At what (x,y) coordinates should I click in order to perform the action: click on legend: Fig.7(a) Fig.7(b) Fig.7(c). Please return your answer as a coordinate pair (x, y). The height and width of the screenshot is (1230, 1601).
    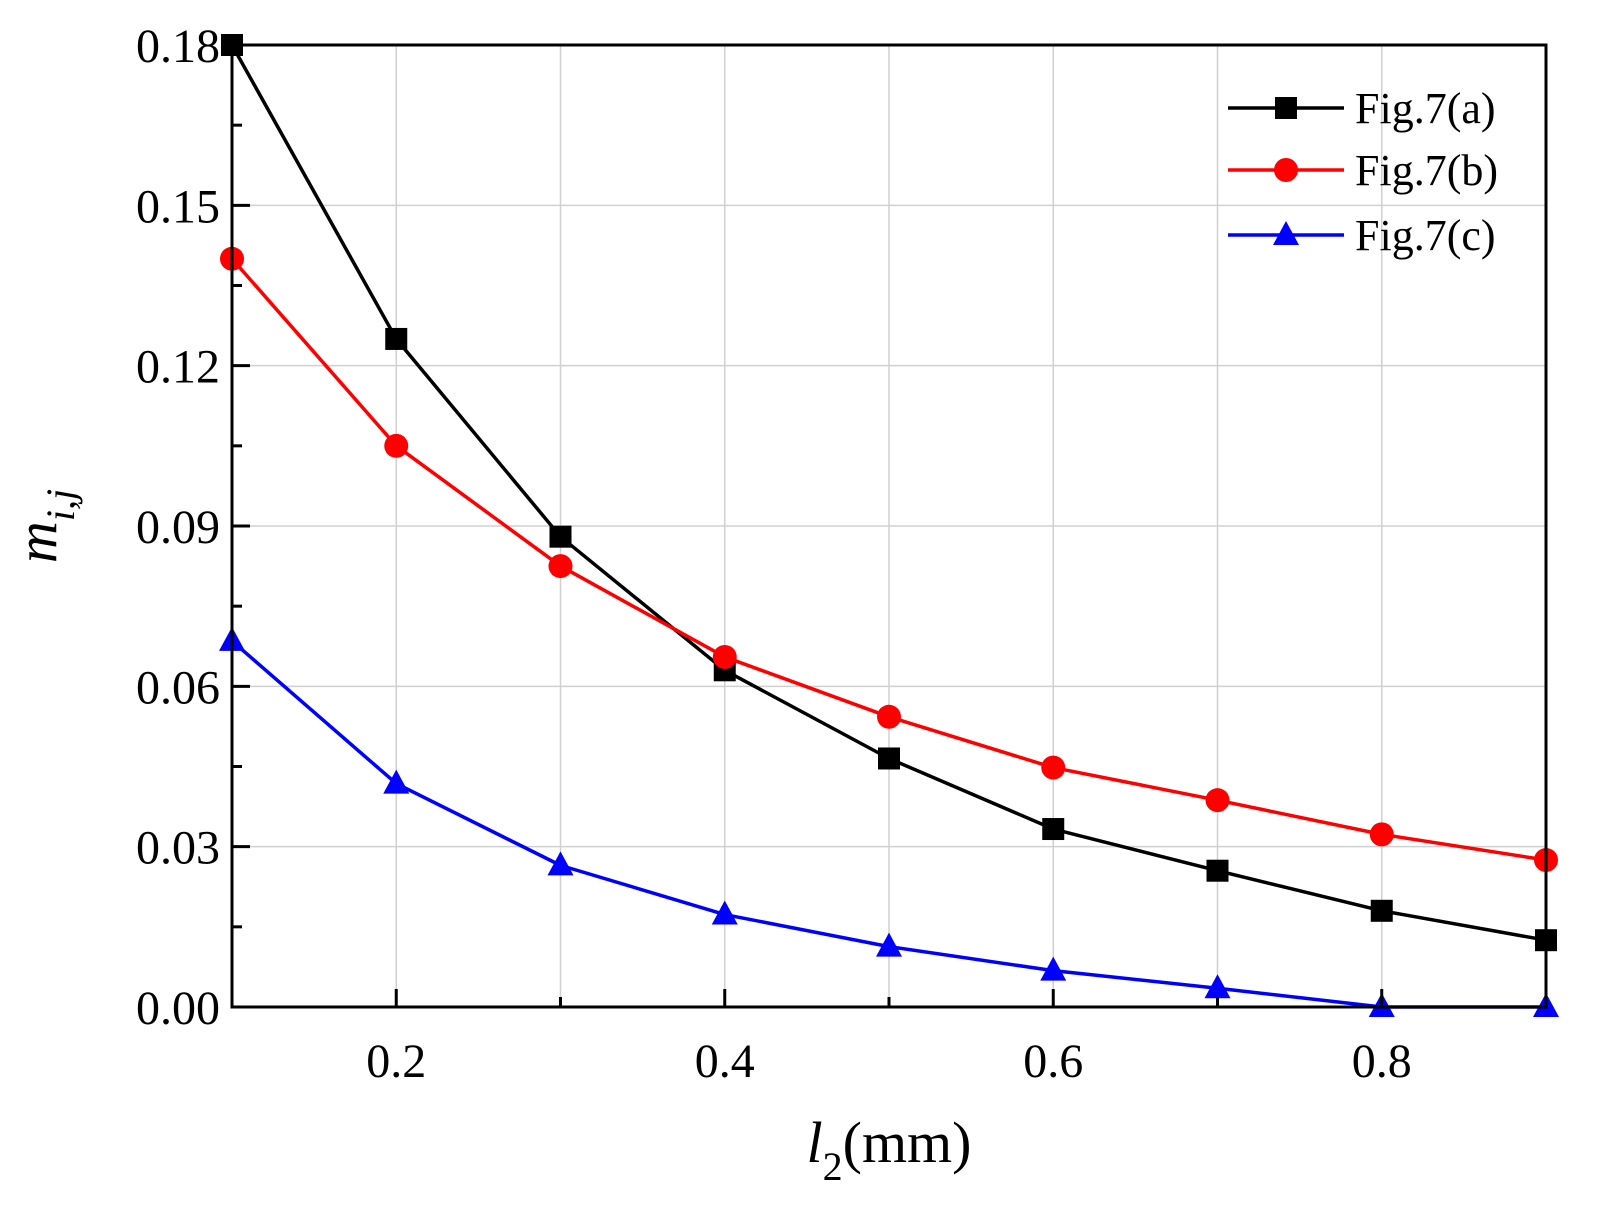
    Looking at the image, I should click on (1363, 172).